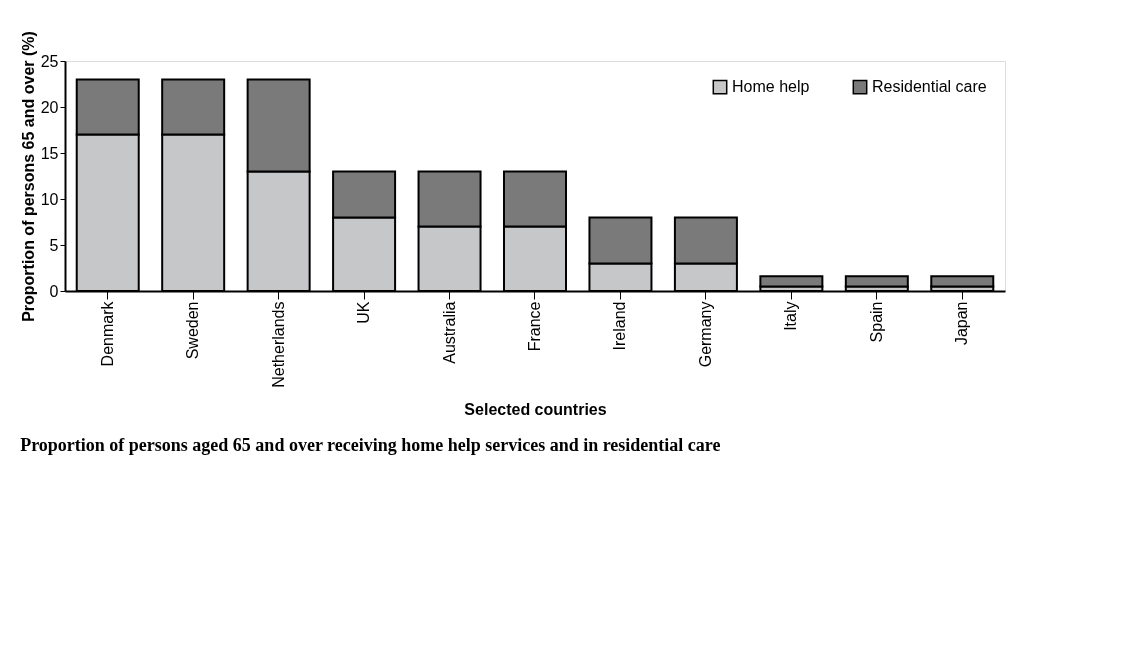 The image size is (1133, 647). I want to click on y-tick-label: 25, so click(49, 61).